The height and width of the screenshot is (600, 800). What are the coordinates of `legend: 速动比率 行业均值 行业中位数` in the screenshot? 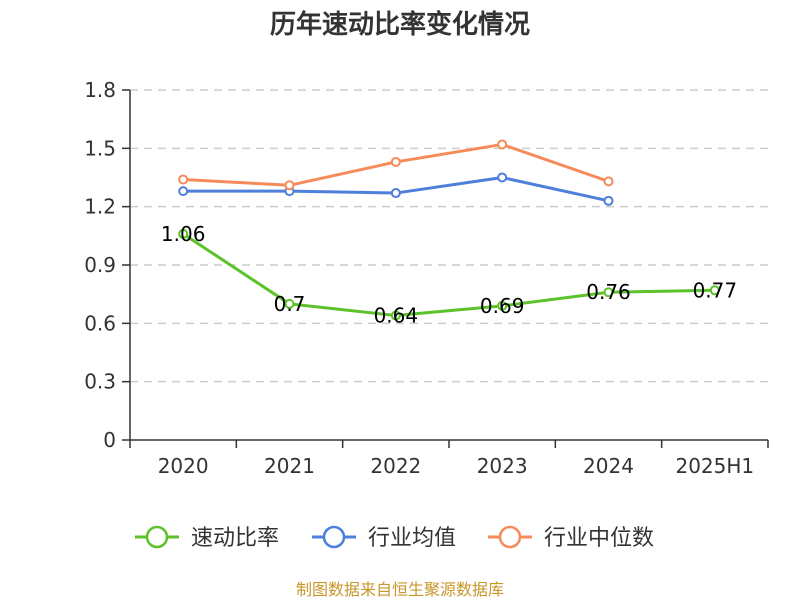 It's located at (394, 538).